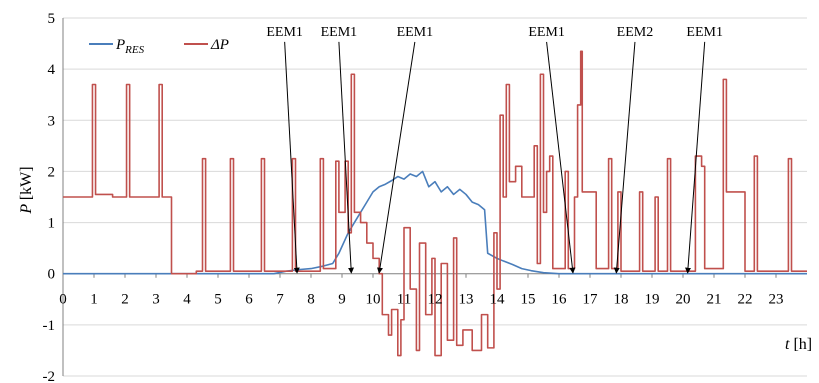  I want to click on x-tick-label: 12, so click(435, 300).